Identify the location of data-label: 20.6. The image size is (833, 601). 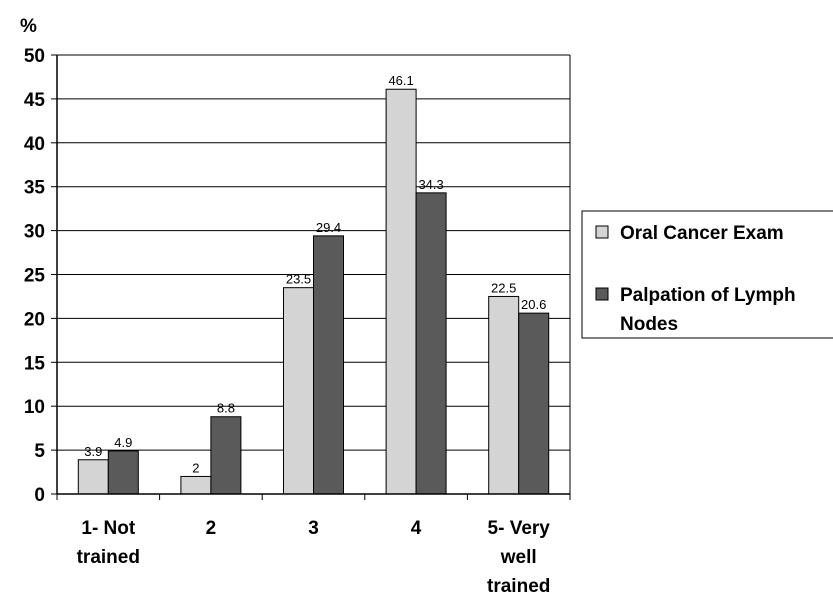
(533, 304).